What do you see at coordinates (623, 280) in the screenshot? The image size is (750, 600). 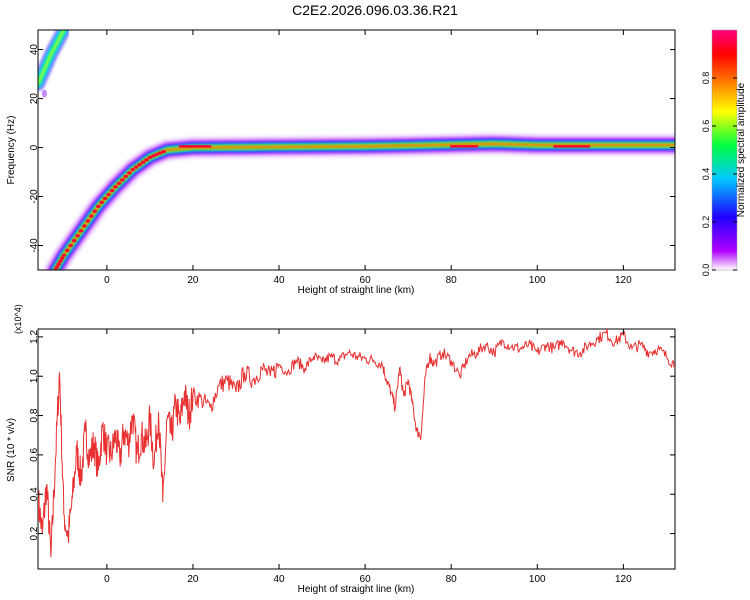 I see `spectrogram-x-tick-label: 120` at bounding box center [623, 280].